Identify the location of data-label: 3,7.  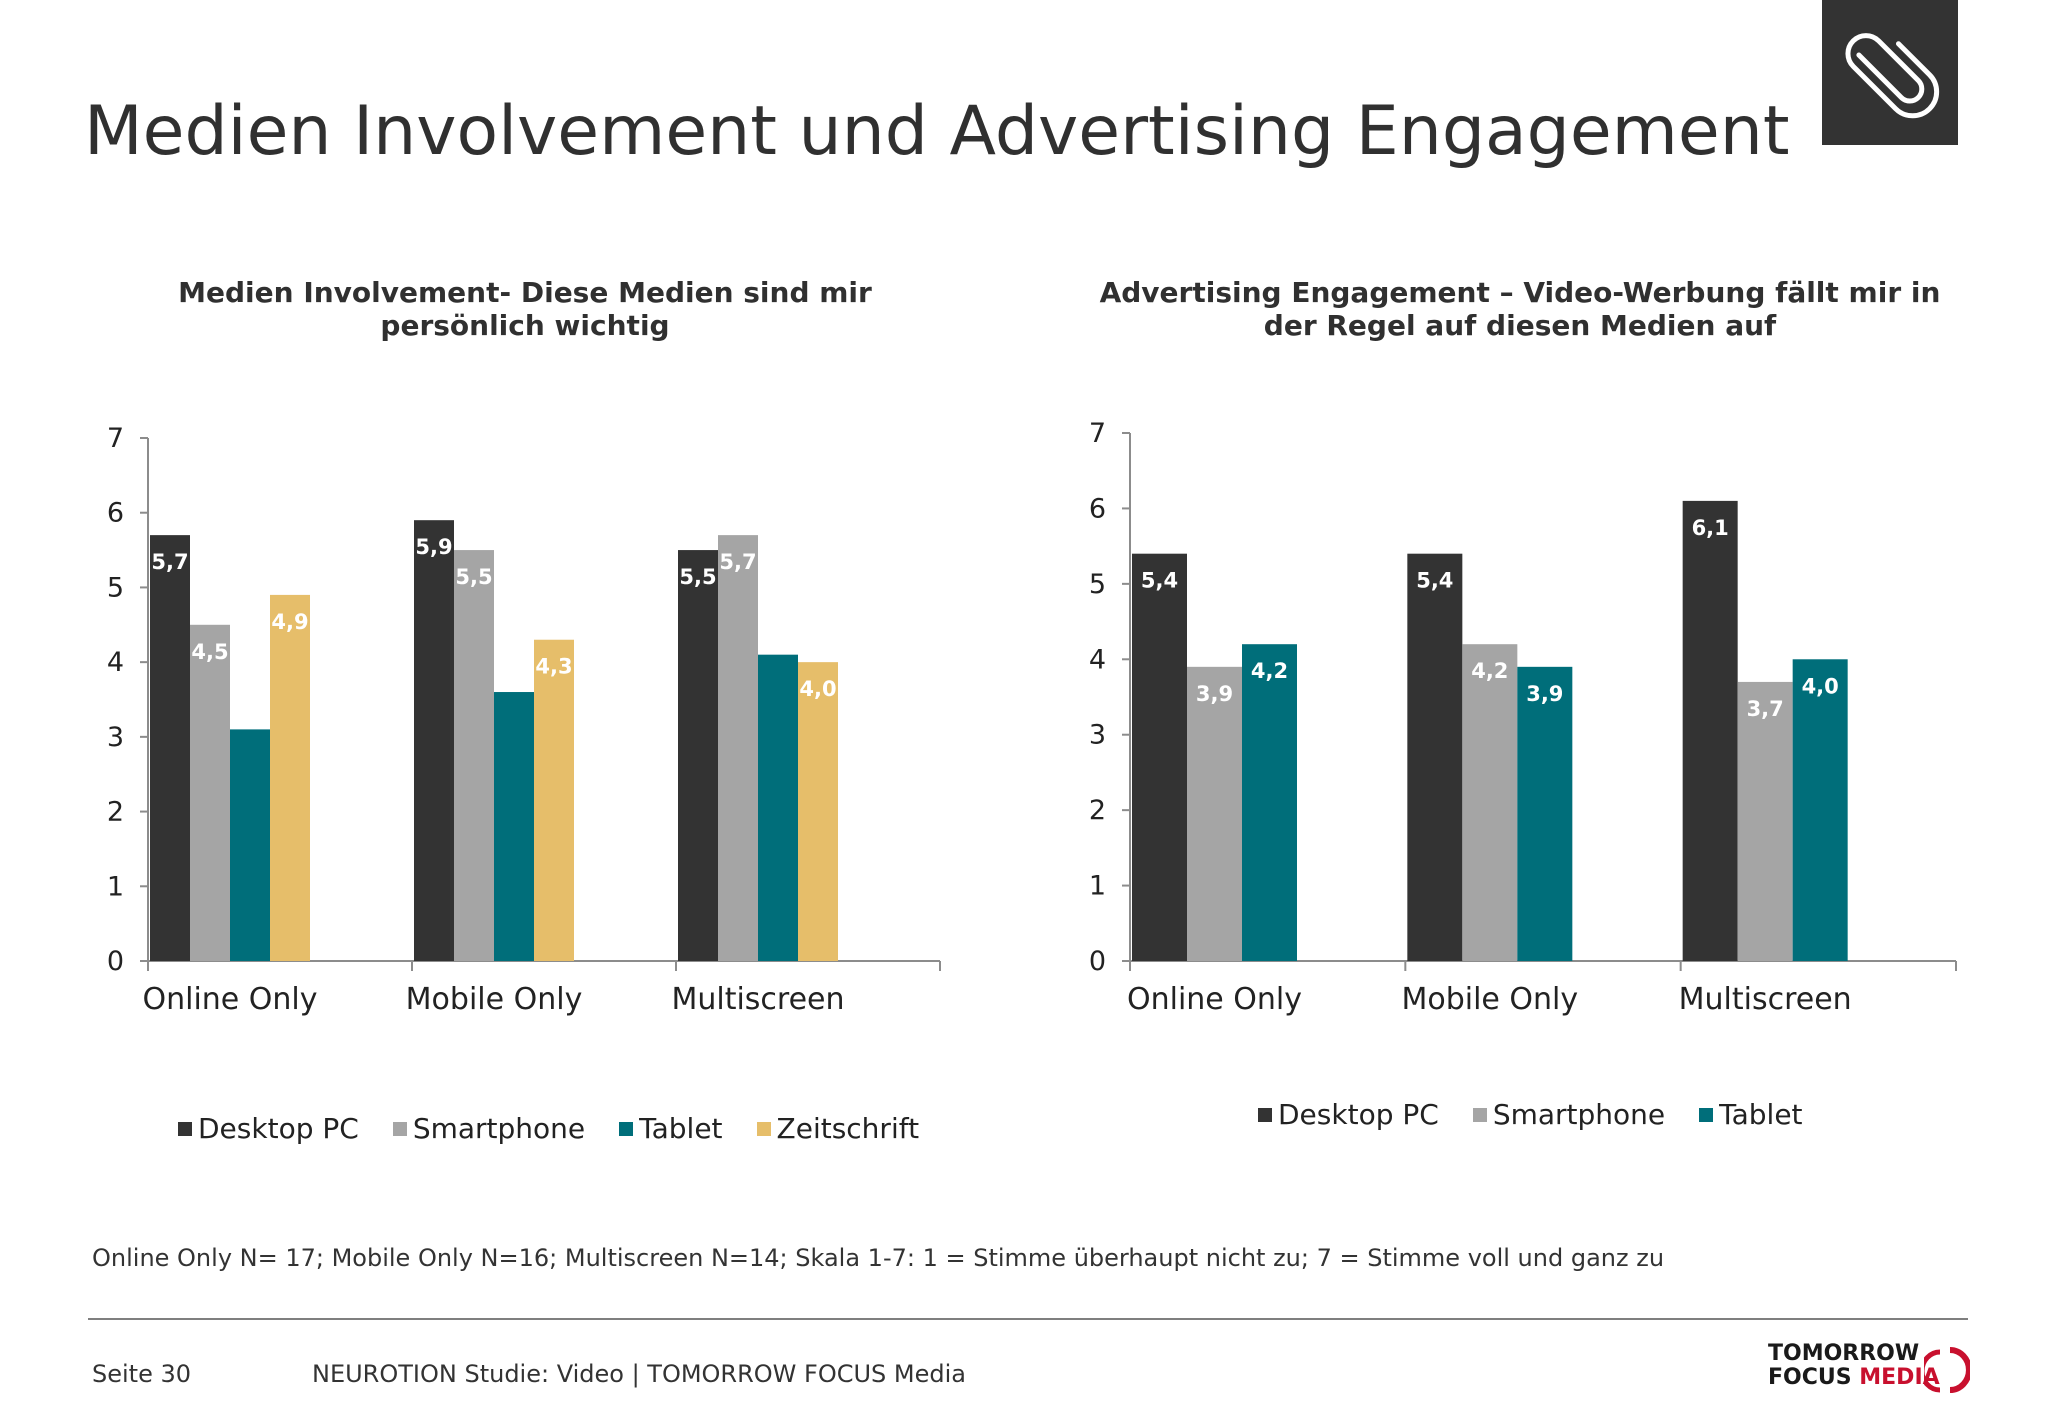
(1765, 709).